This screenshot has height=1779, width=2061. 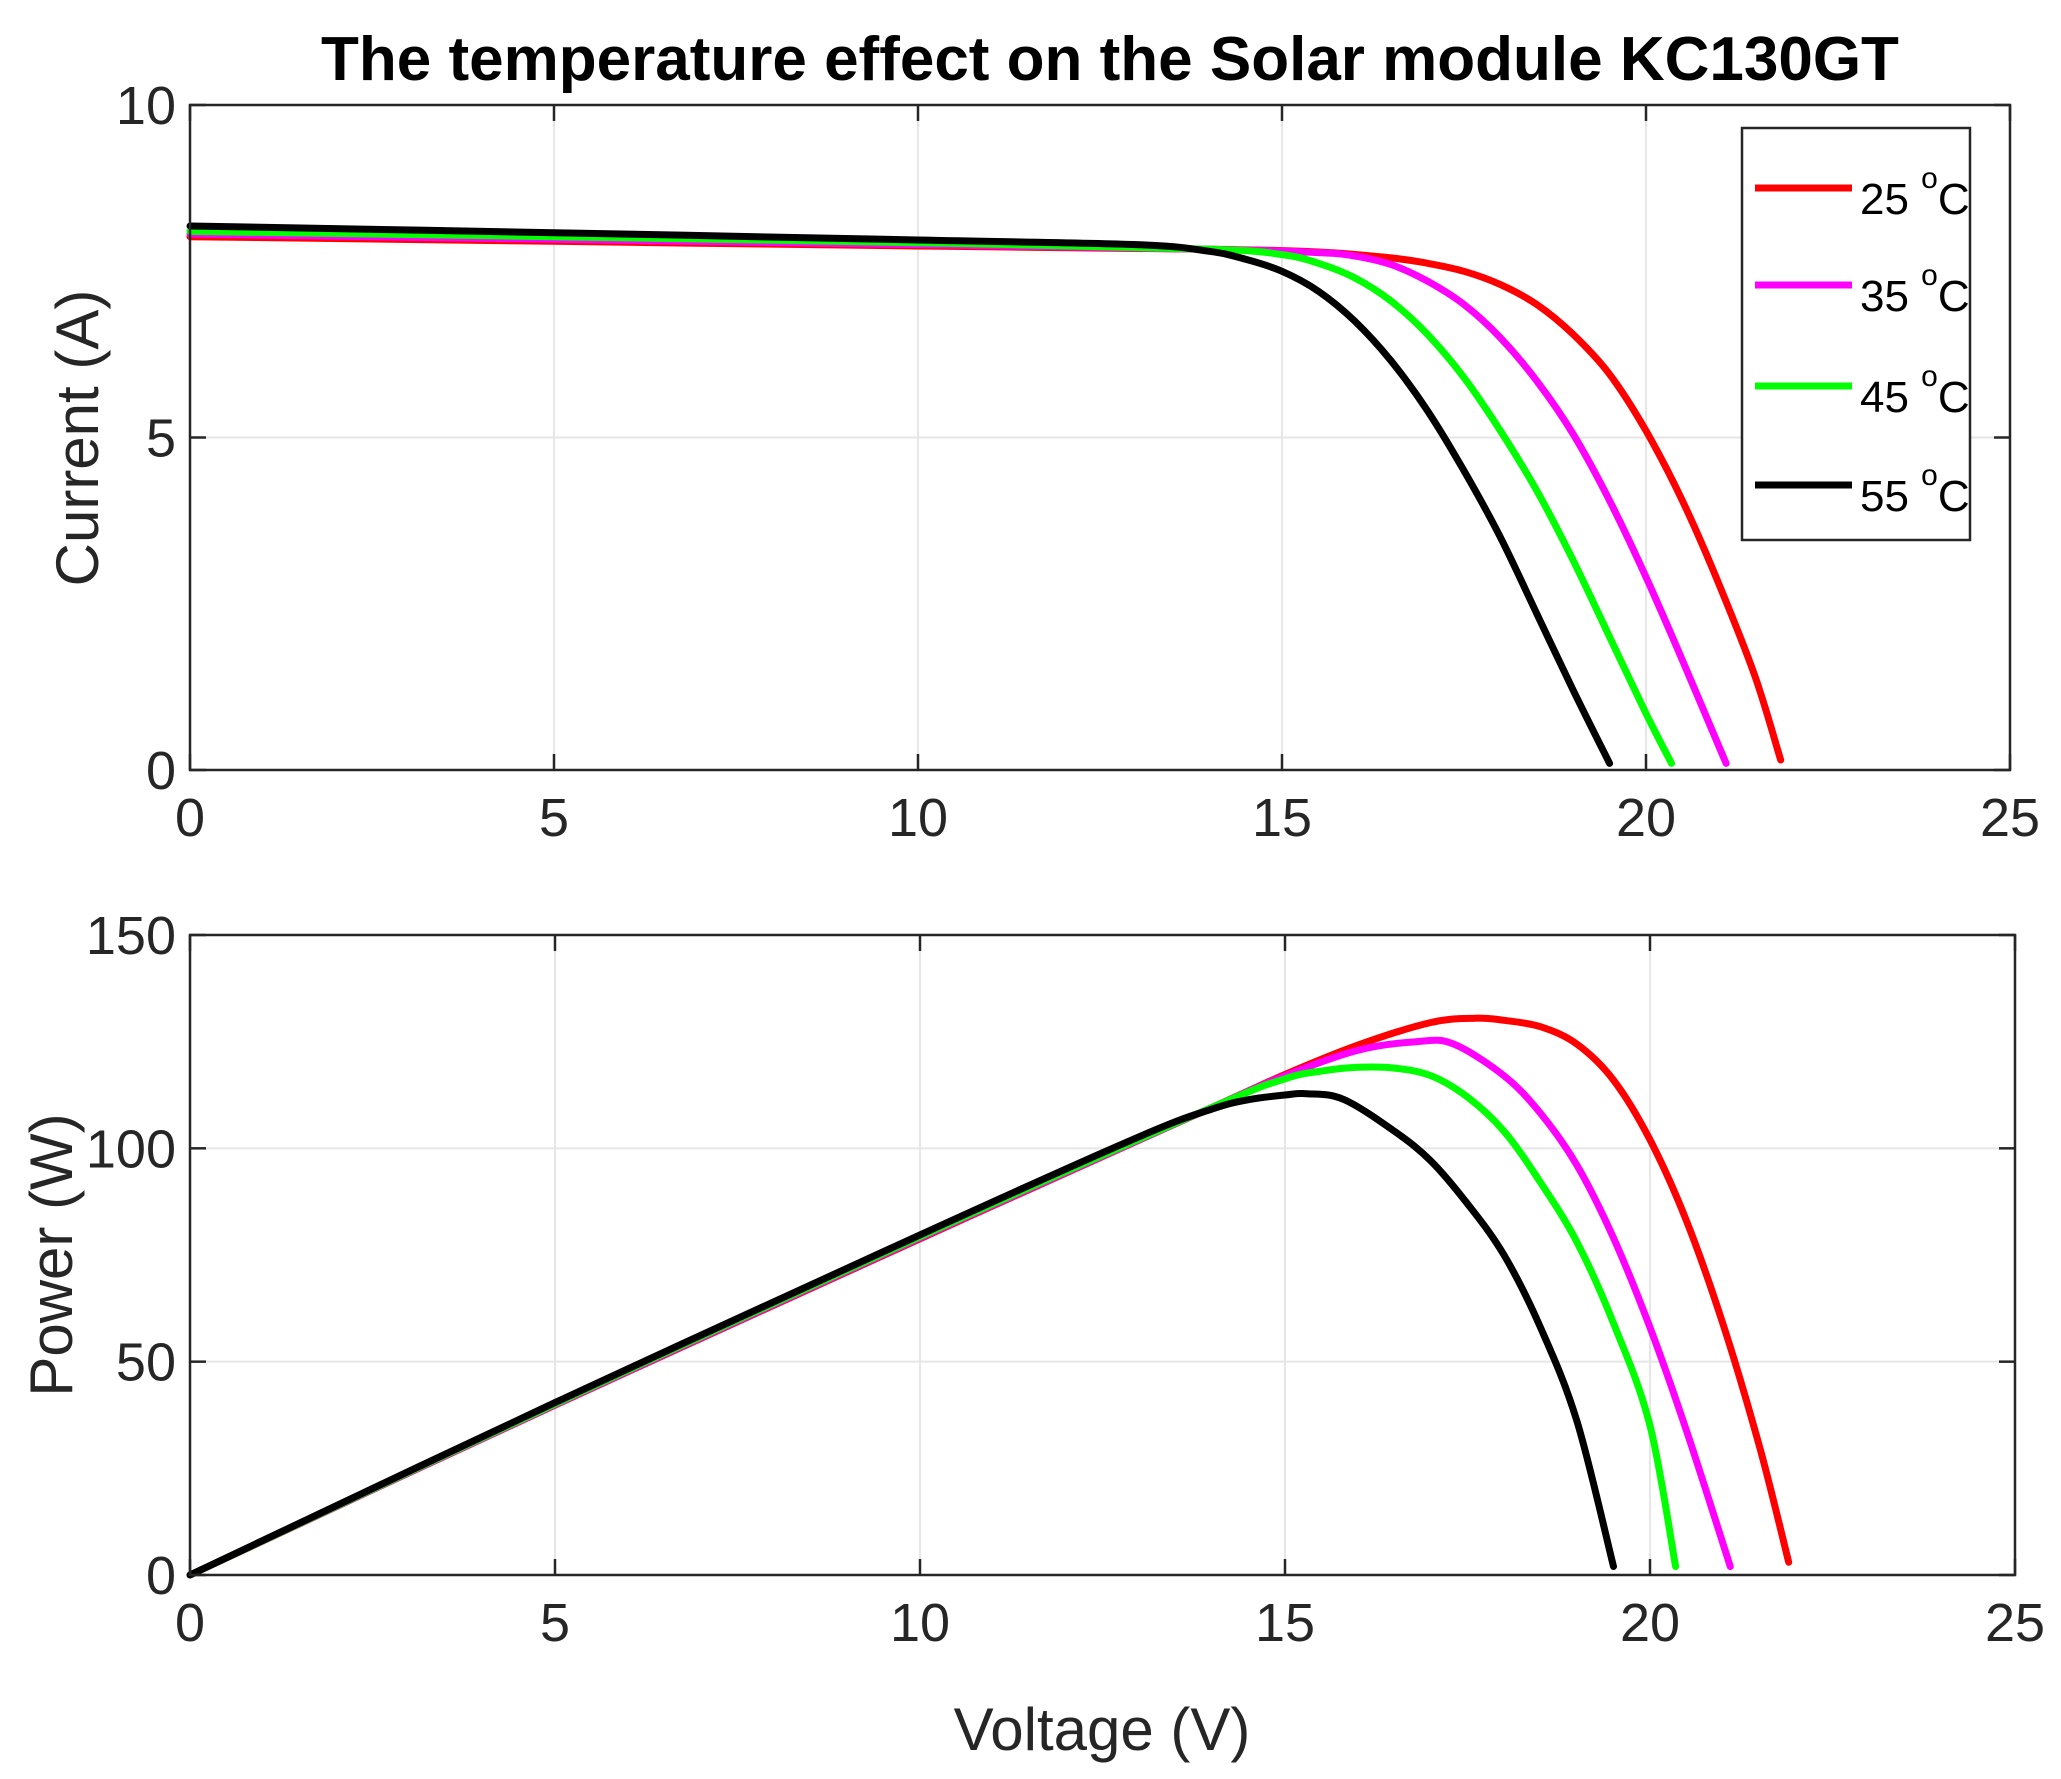 What do you see at coordinates (161, 771) in the screenshot?
I see `current-y-tick-label: 0` at bounding box center [161, 771].